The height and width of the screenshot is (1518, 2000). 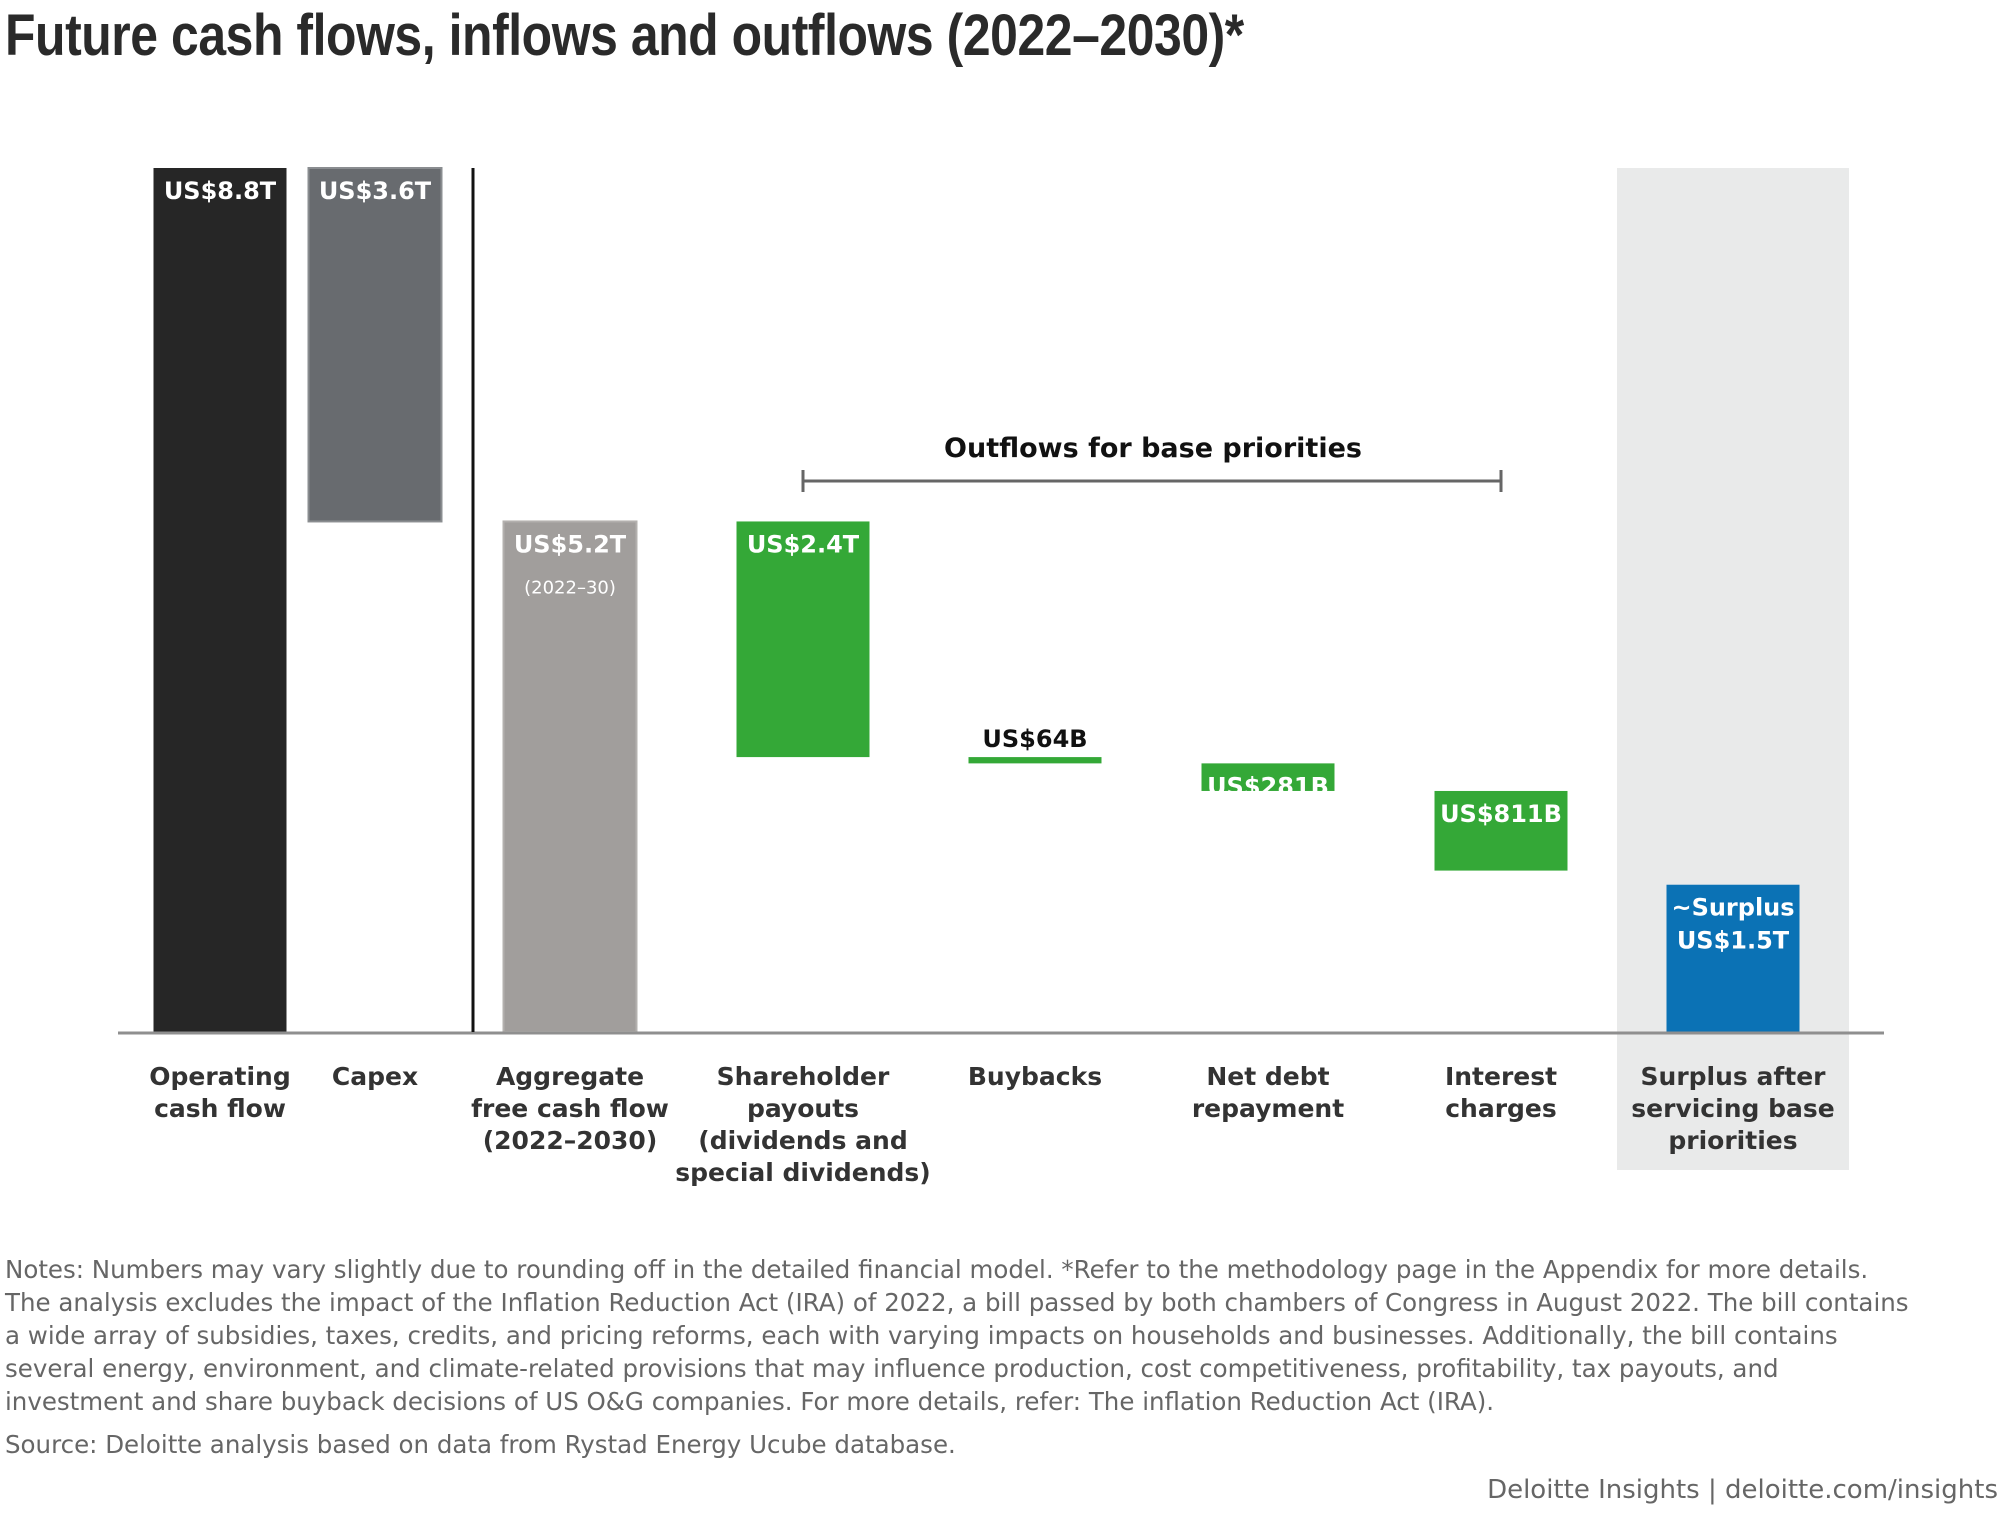 What do you see at coordinates (1267, 1076) in the screenshot?
I see `category-label: Net debt` at bounding box center [1267, 1076].